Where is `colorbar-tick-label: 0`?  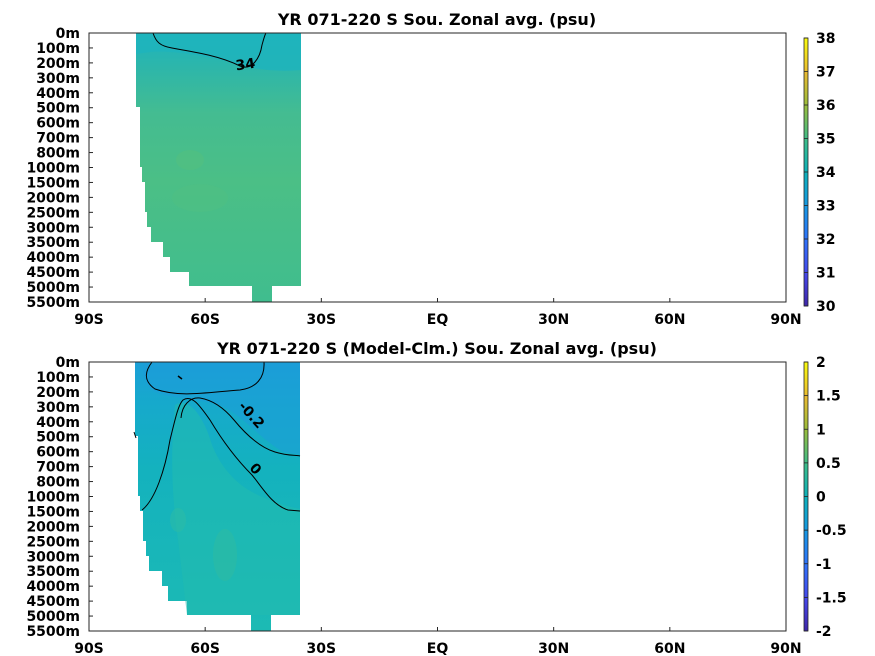
colorbar-tick-label: 0 is located at coordinates (821, 498).